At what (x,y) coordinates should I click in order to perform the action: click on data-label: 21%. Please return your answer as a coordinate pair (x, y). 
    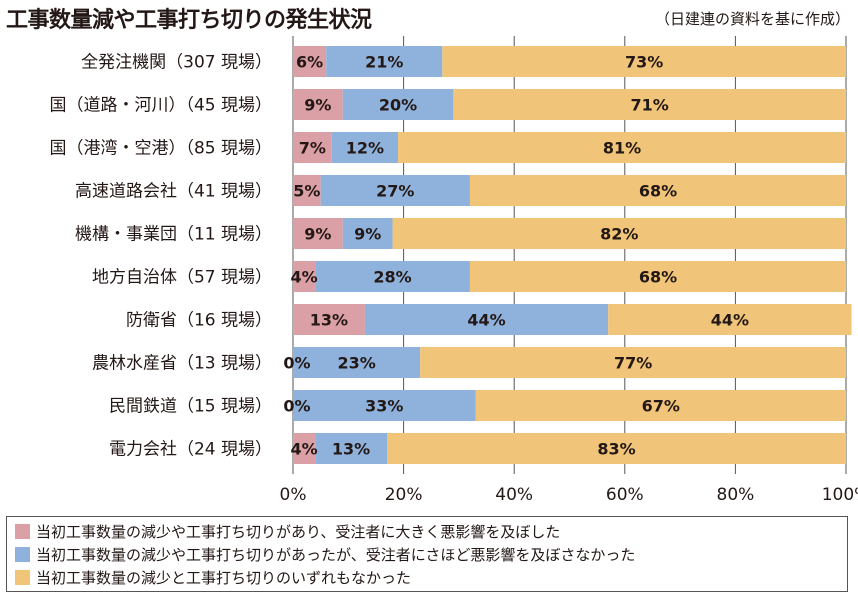
    Looking at the image, I should click on (384, 62).